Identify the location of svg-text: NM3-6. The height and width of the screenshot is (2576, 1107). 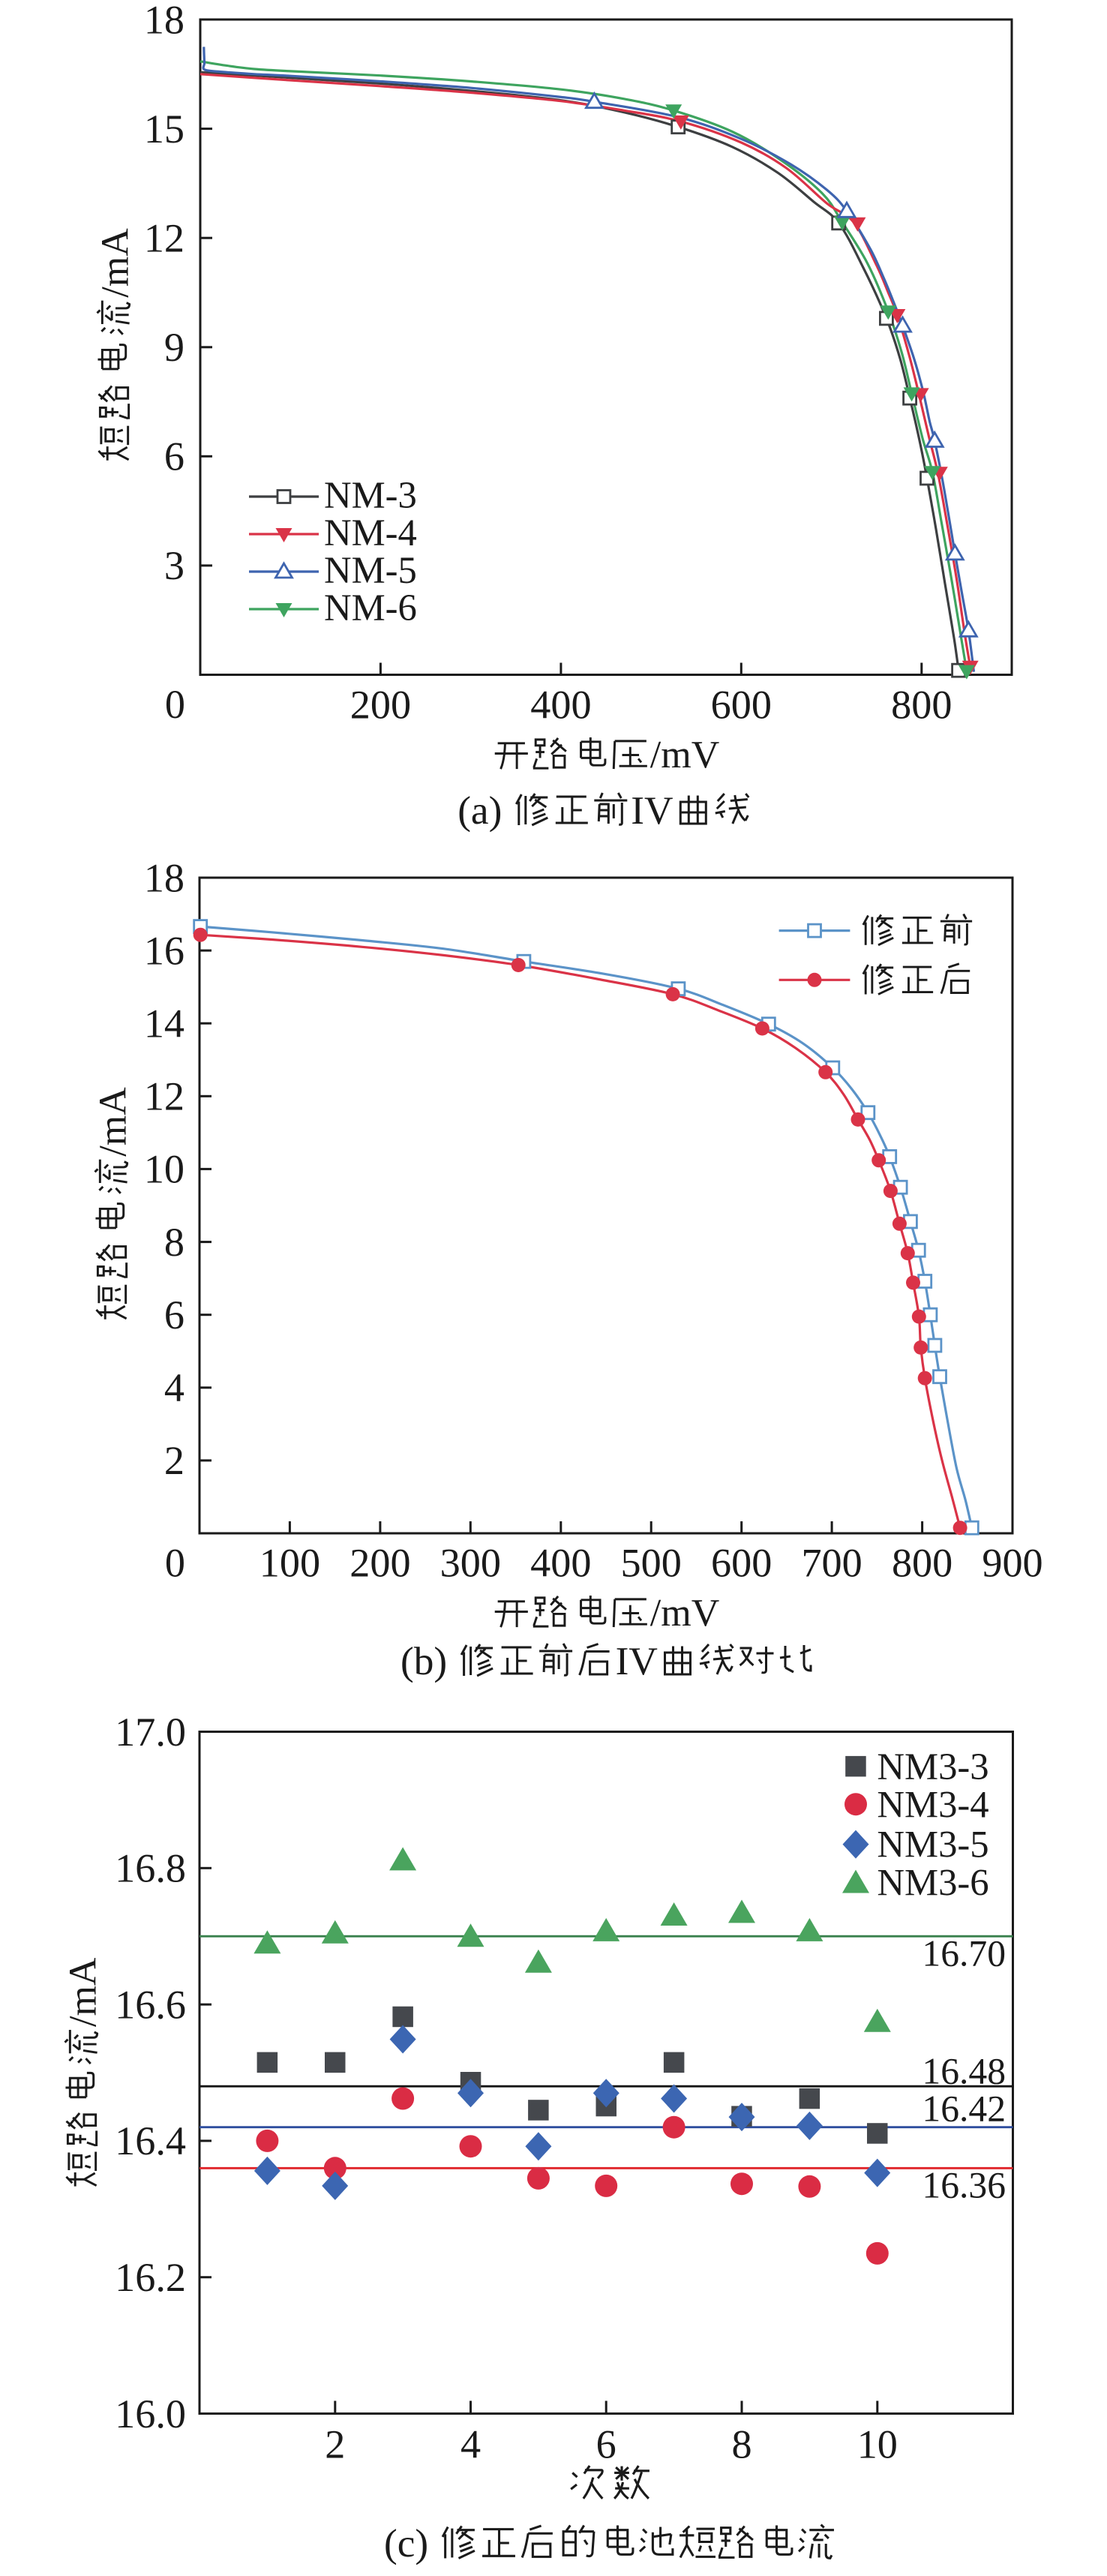
(932, 1883).